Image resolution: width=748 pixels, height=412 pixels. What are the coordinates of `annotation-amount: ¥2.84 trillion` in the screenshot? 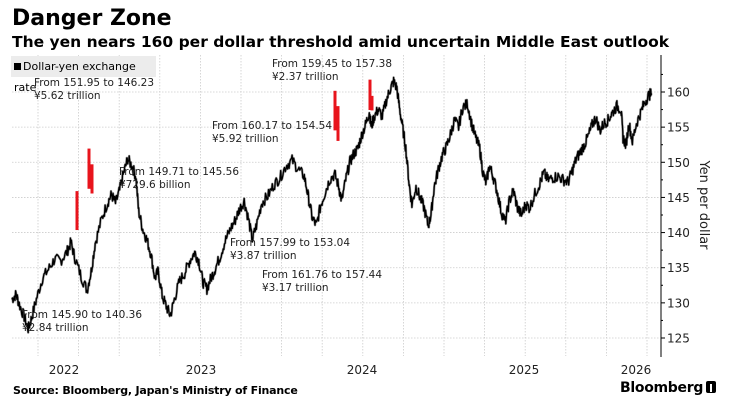 It's located at (55, 328).